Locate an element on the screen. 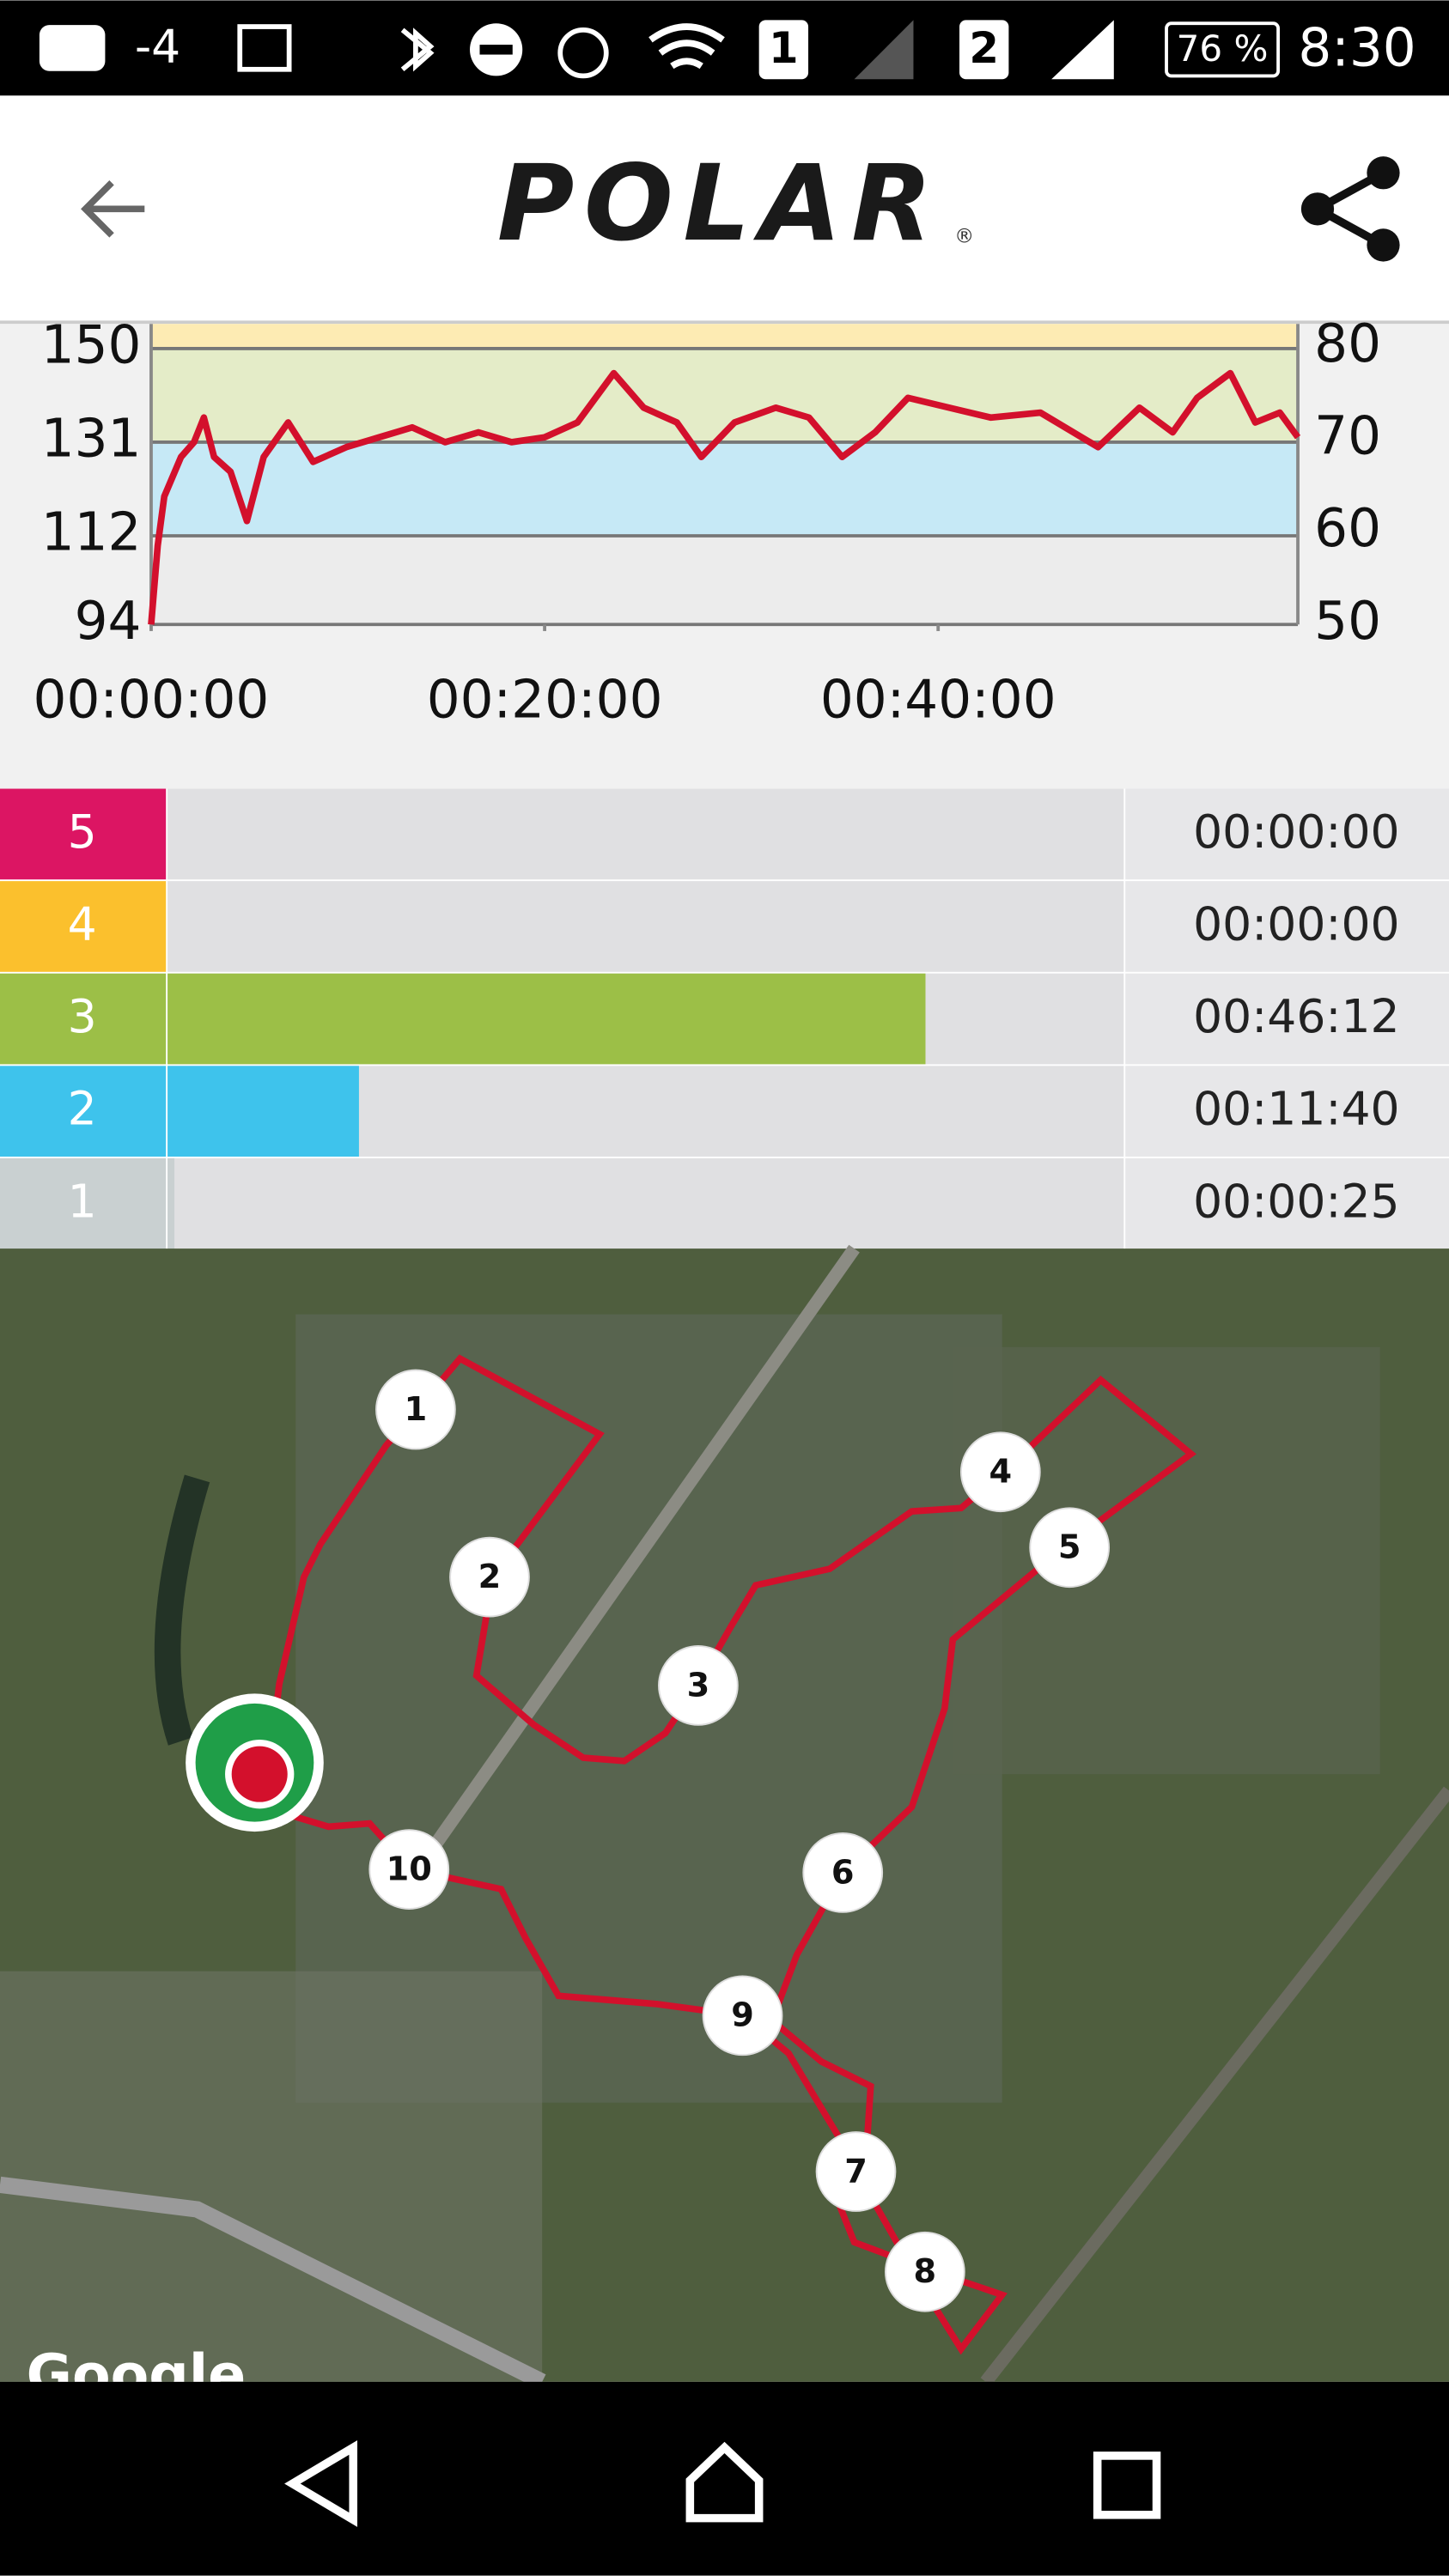 The image size is (1449, 2576). nav-recents is located at coordinates (1127, 2485).